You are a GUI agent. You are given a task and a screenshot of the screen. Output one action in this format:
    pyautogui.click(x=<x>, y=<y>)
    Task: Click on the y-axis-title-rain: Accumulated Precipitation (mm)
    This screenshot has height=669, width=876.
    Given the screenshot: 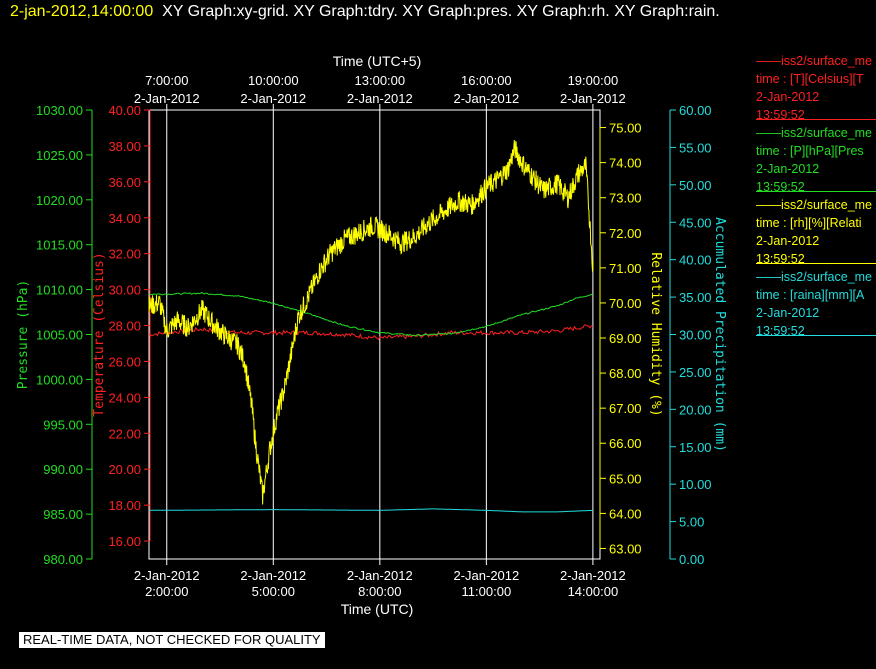 What is the action you would take?
    pyautogui.click(x=719, y=334)
    